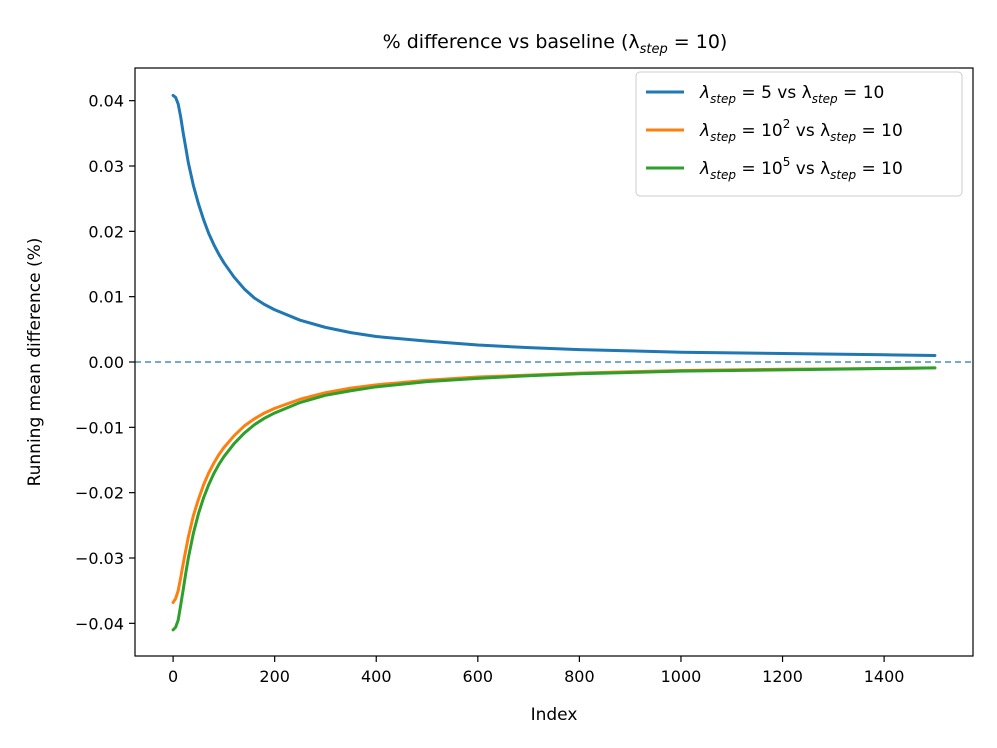 The width and height of the screenshot is (997, 748). What do you see at coordinates (99, 623) in the screenshot?
I see `y-tick-label: −0.04` at bounding box center [99, 623].